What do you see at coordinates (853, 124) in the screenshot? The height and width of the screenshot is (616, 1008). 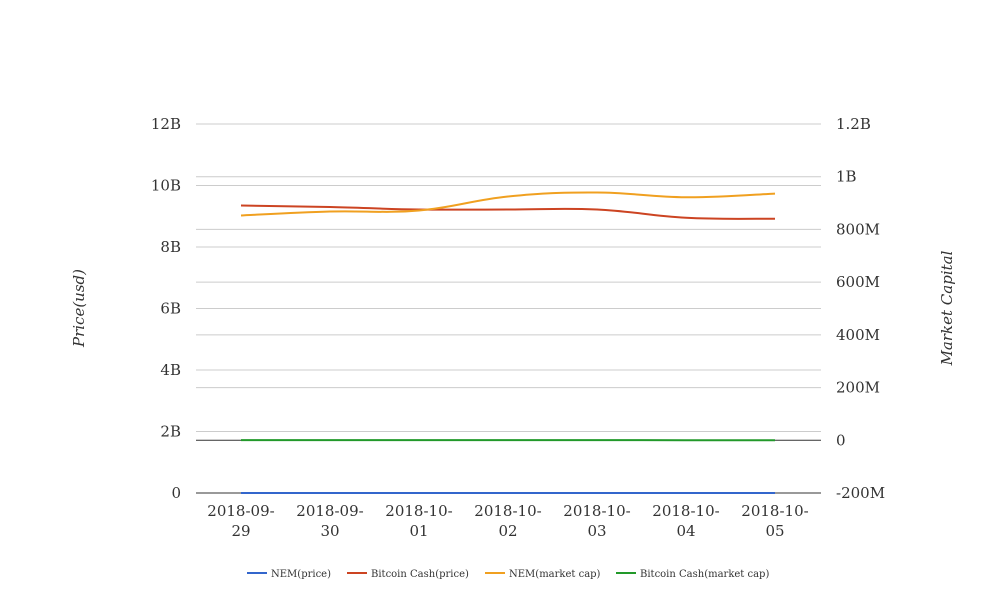 I see `right-tick-label: 1.2B` at bounding box center [853, 124].